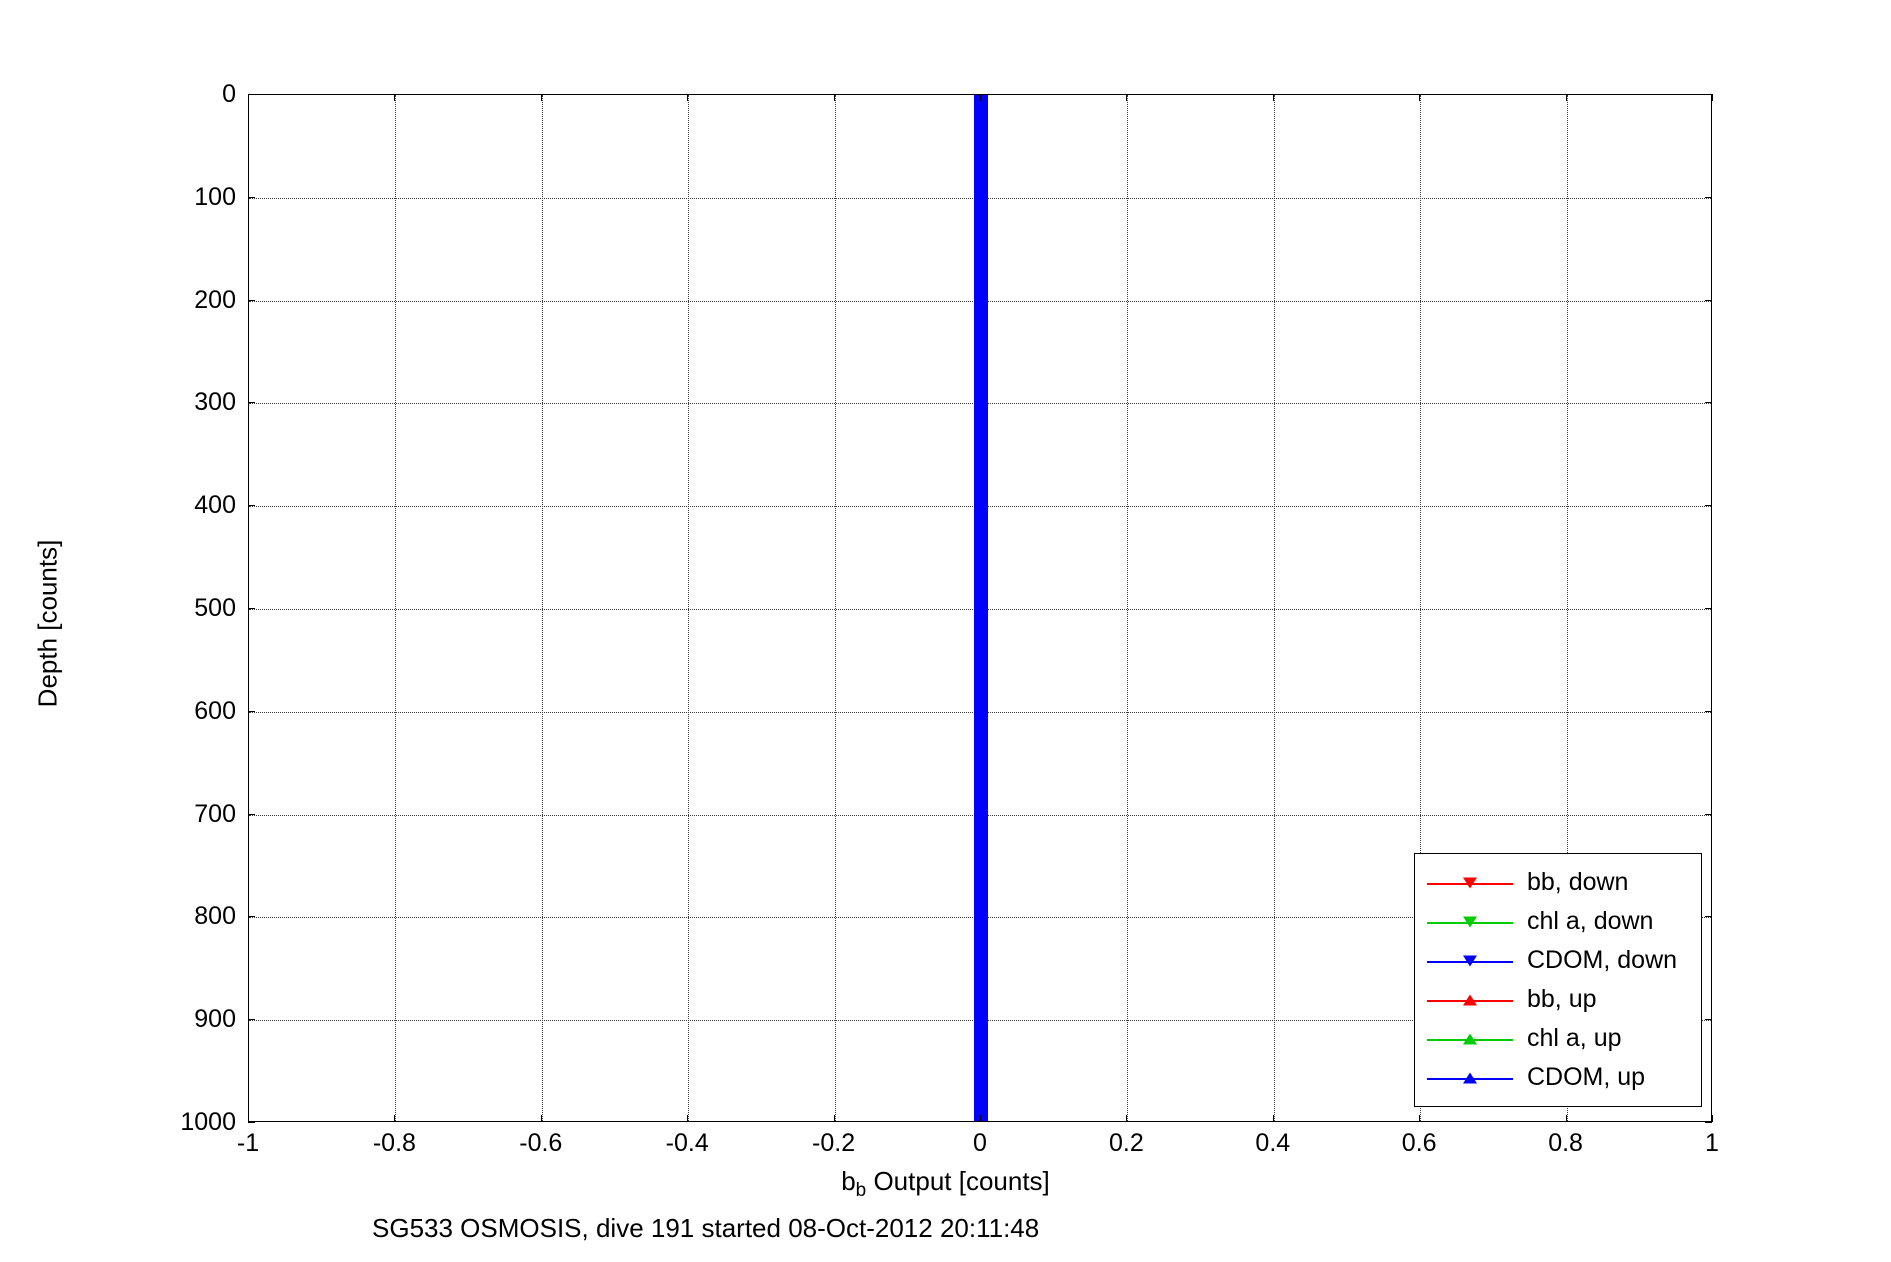 Image resolution: width=1891 pixels, height=1262 pixels. What do you see at coordinates (1273, 1143) in the screenshot?
I see `x-tick-label: 0.4` at bounding box center [1273, 1143].